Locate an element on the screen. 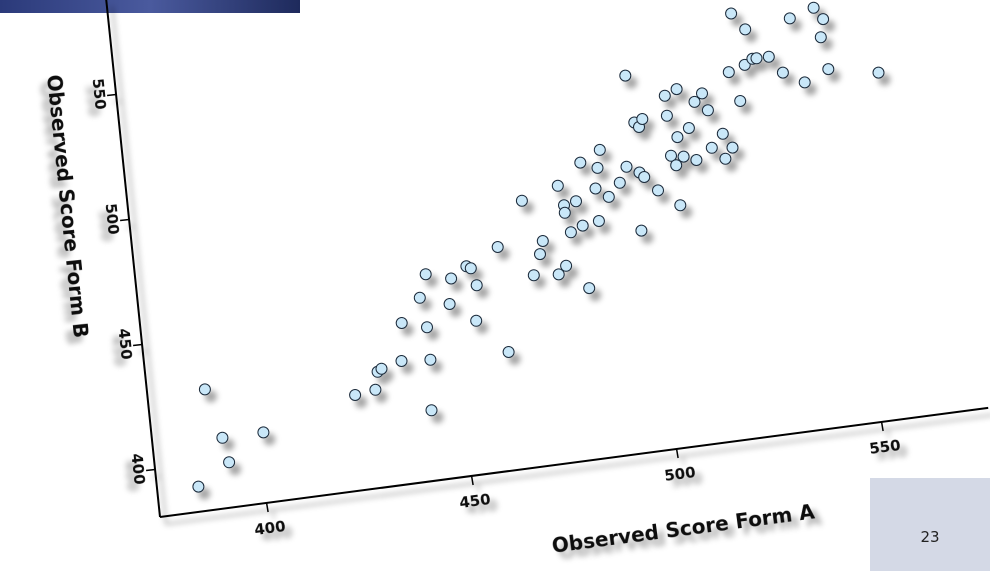 This screenshot has height=571, width=990. photo-edge is located at coordinates (150, 6).